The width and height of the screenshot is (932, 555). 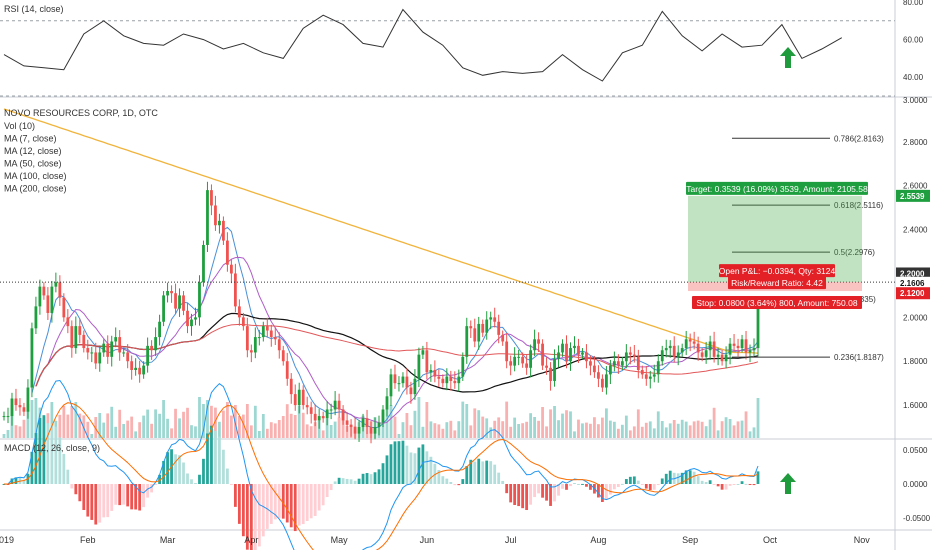 I want to click on fib-label: 0.618(2.5116), so click(x=859, y=205).